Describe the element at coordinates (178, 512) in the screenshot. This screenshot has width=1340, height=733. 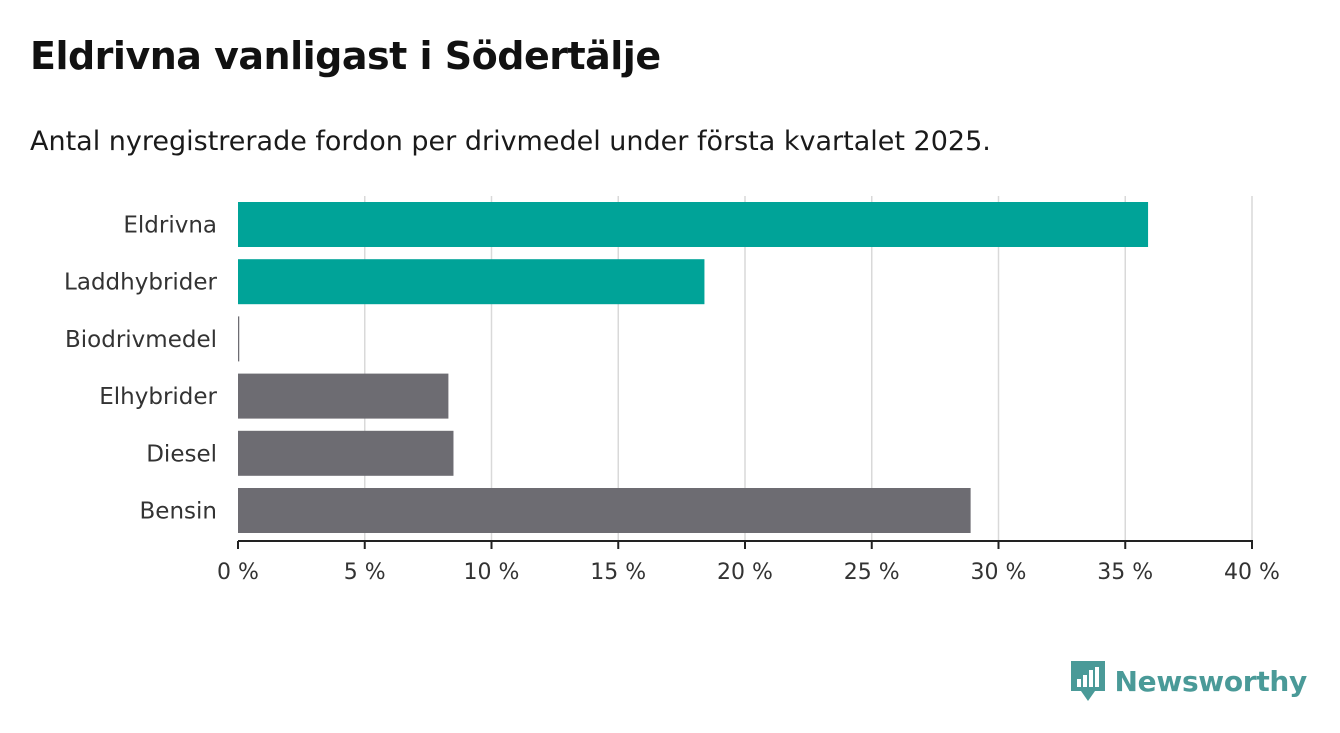
I see `category-label: Bensin` at that location.